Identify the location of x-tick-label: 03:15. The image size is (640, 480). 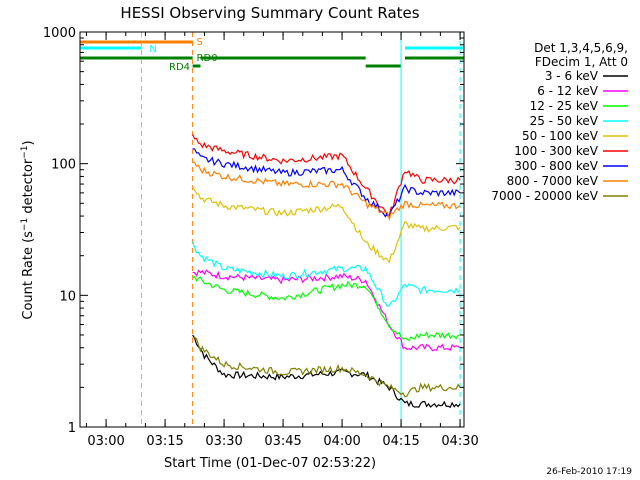
(164, 441).